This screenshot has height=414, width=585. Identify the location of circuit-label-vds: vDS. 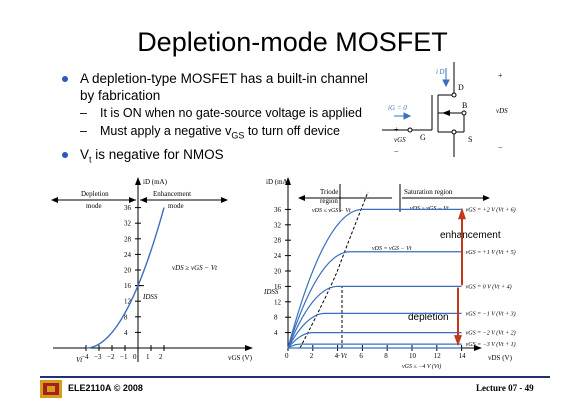
(502, 111).